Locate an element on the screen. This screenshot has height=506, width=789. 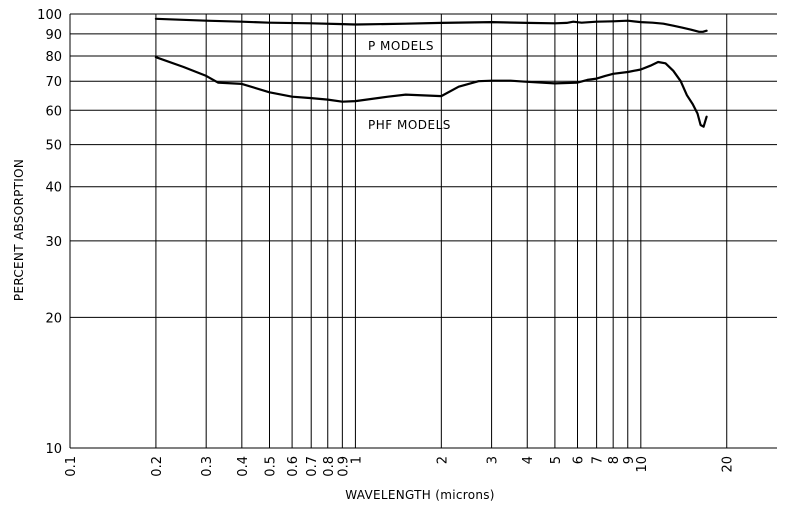
series-line-p-models is located at coordinates (431, 25).